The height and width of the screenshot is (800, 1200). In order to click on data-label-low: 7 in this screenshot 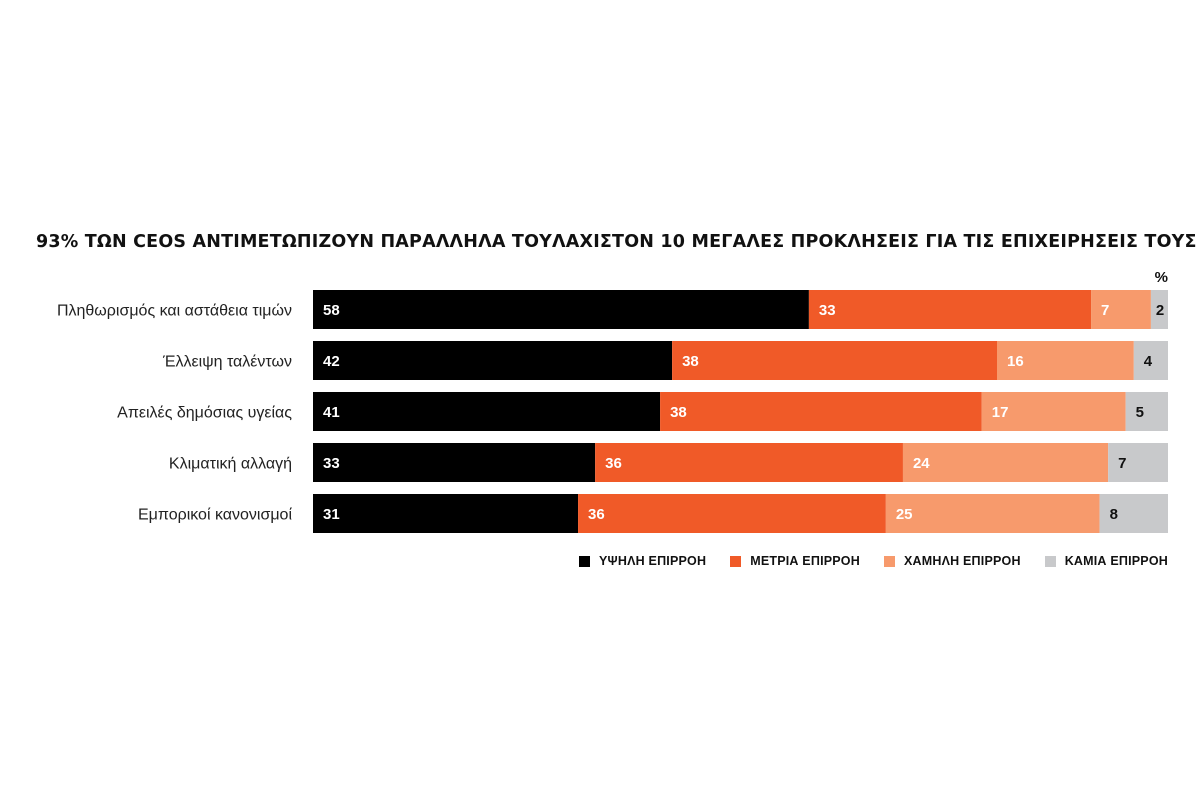, I will do `click(1105, 310)`.